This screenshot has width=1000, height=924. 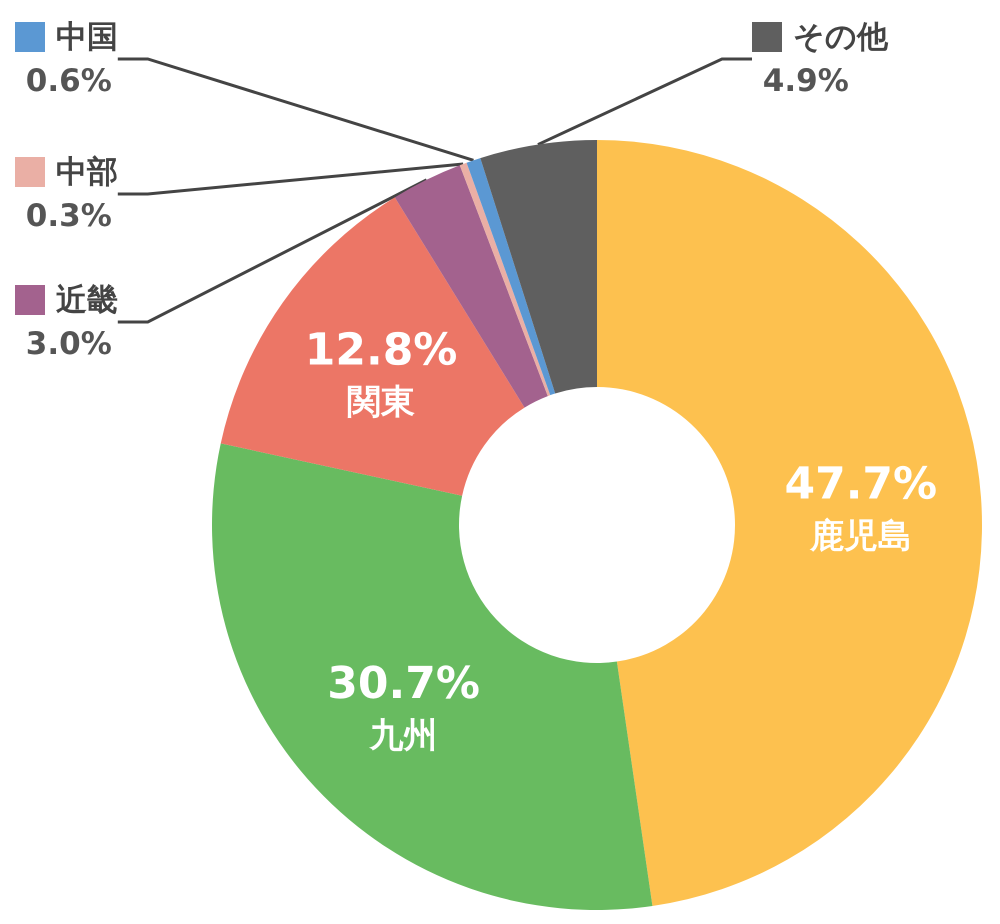 What do you see at coordinates (81, 300) in the screenshot?
I see `legend-label: 近畿` at bounding box center [81, 300].